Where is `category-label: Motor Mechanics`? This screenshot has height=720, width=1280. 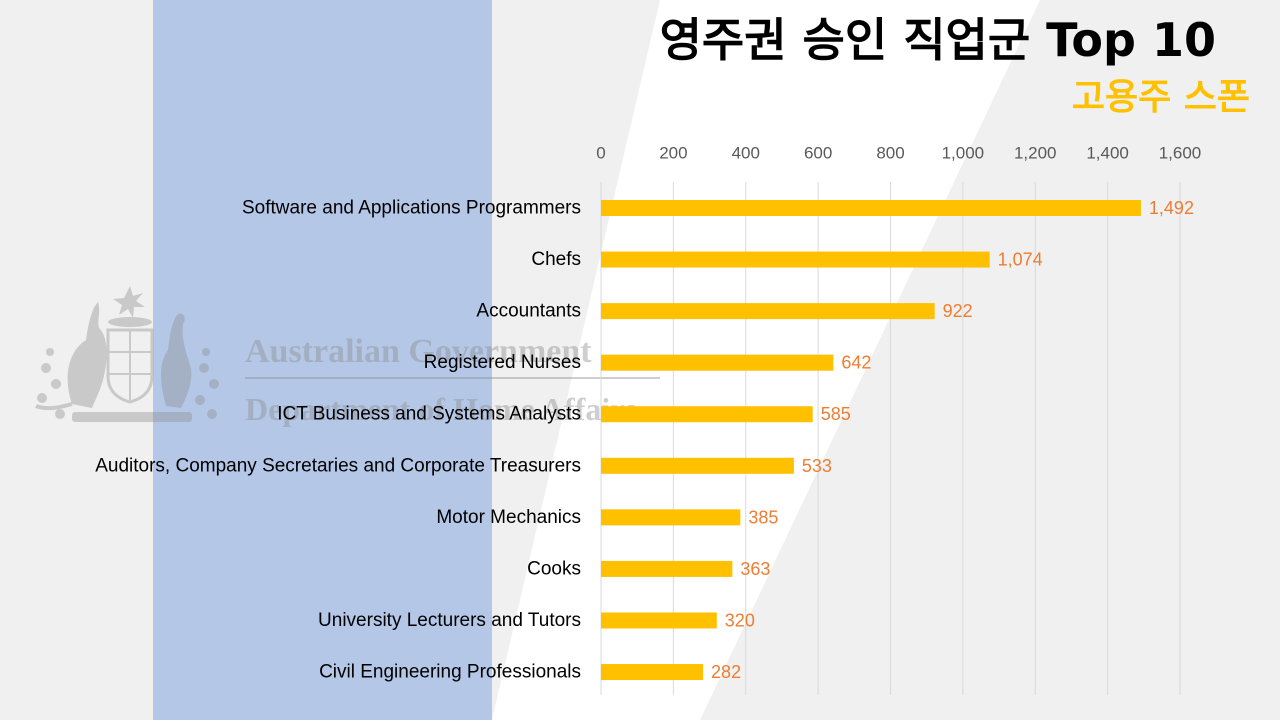 category-label: Motor Mechanics is located at coordinates (508, 517).